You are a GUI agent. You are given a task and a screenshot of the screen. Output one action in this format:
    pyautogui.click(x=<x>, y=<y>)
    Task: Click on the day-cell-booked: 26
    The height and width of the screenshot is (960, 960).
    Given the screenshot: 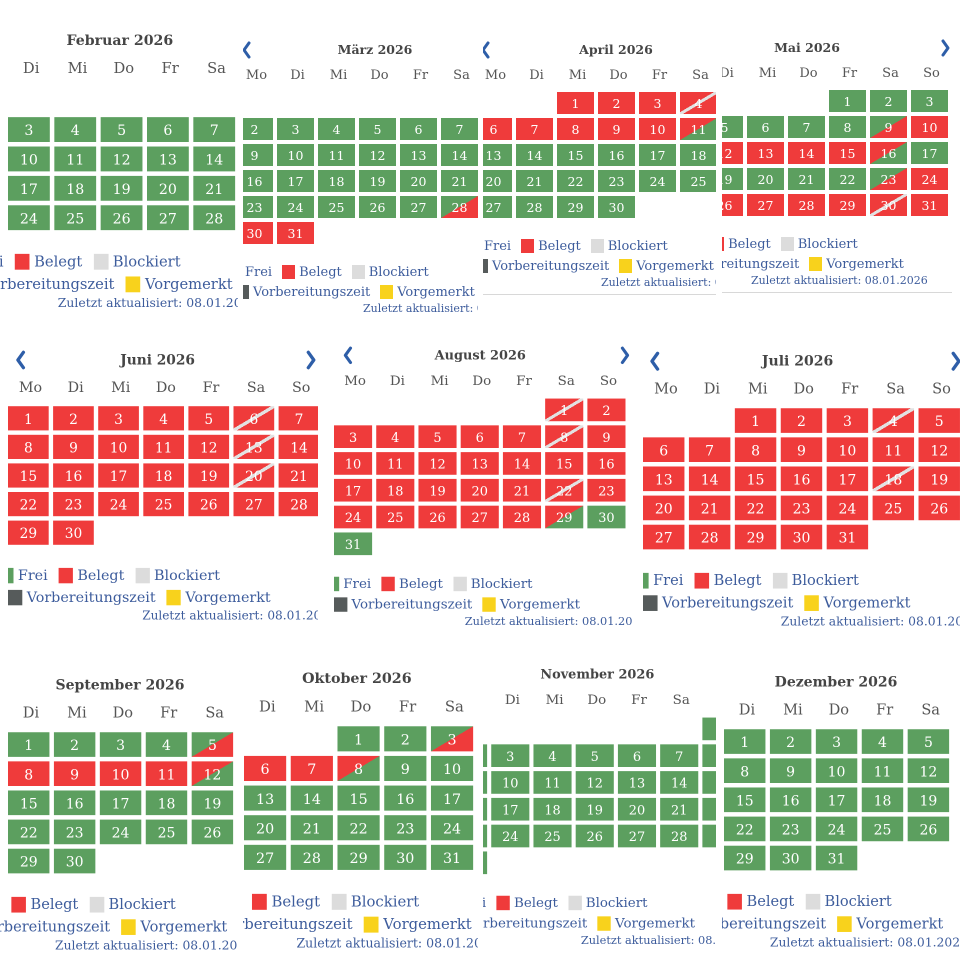 What is the action you would take?
    pyautogui.click(x=437, y=517)
    